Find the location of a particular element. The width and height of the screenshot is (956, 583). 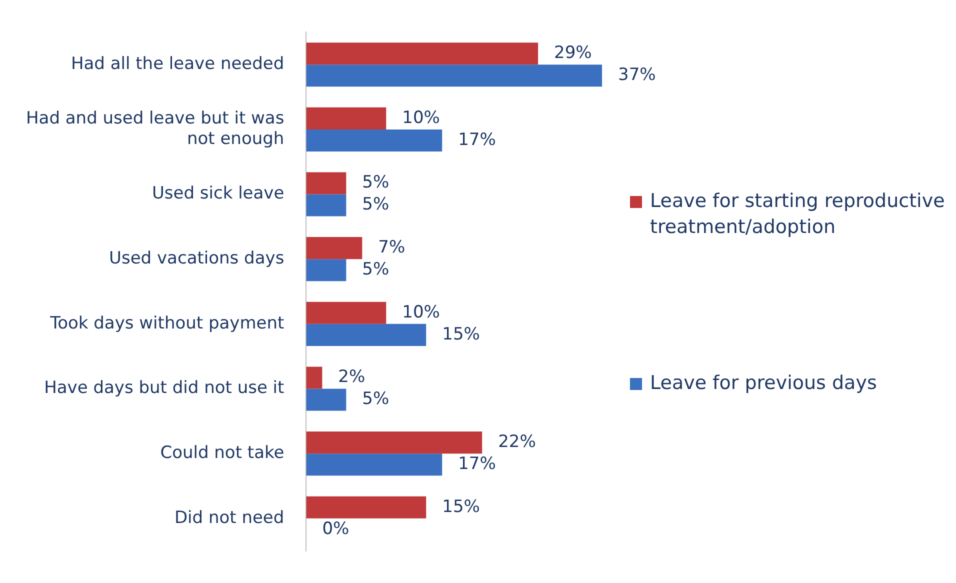

data-label: 22% is located at coordinates (517, 442).